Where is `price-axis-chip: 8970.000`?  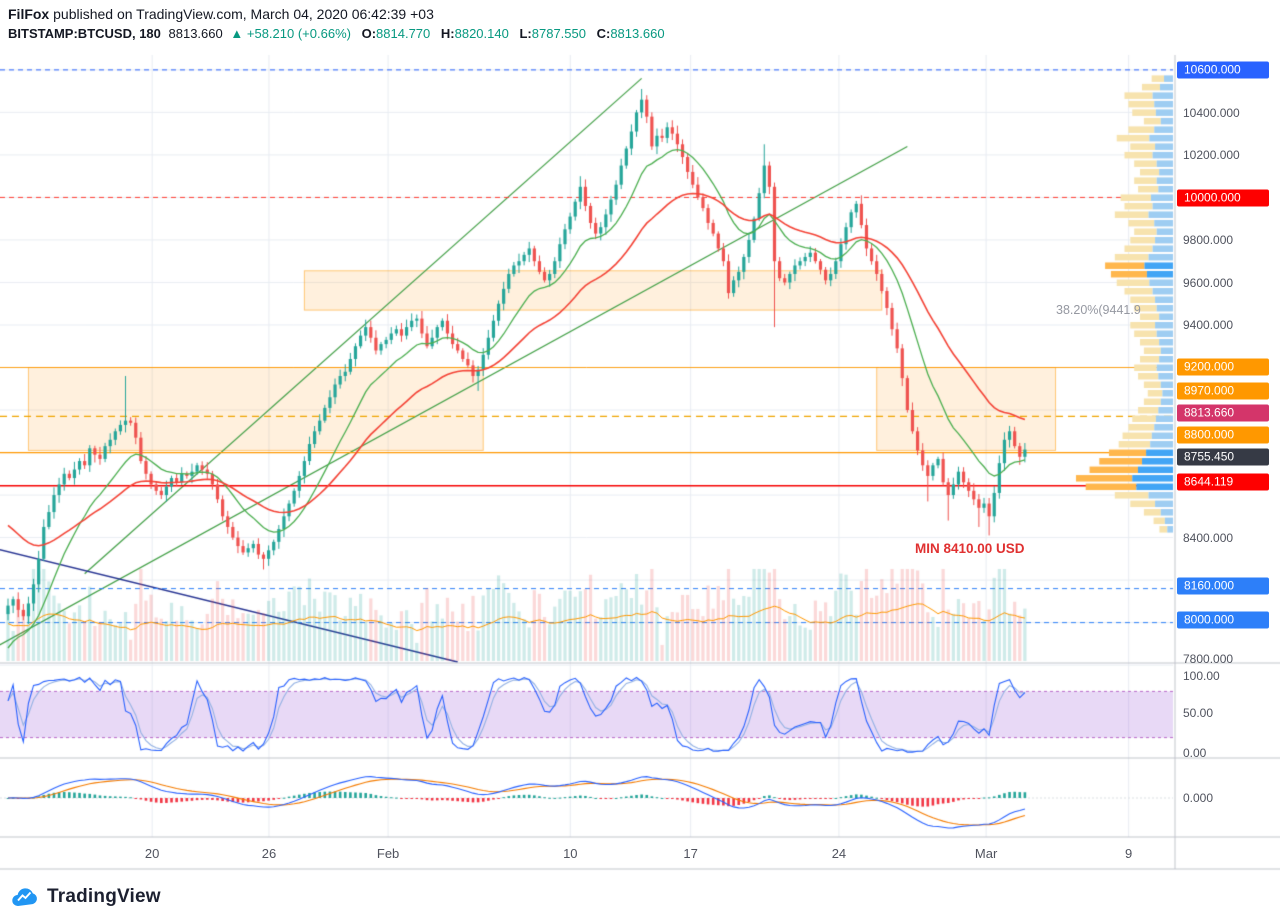
price-axis-chip: 8970.000 is located at coordinates (1223, 391).